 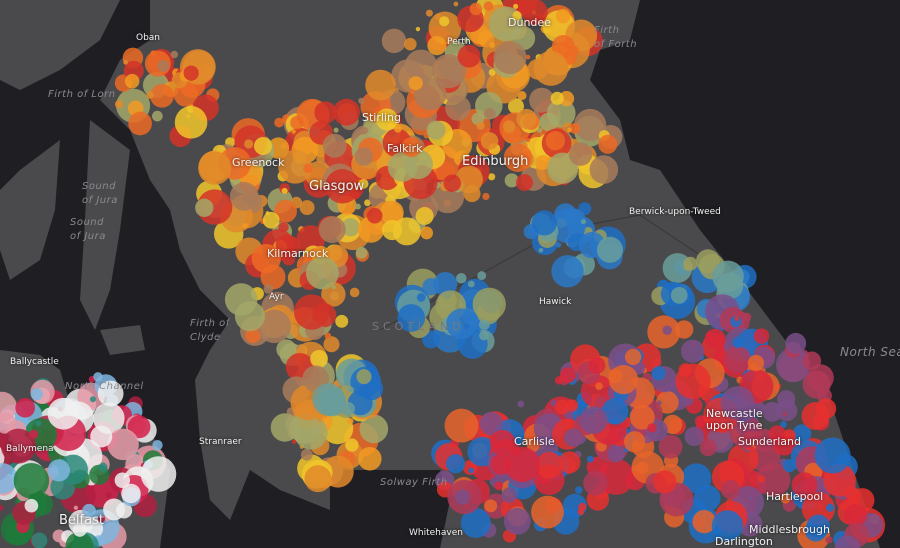 I want to click on city-label-glasgow: Glasgow, so click(x=337, y=186).